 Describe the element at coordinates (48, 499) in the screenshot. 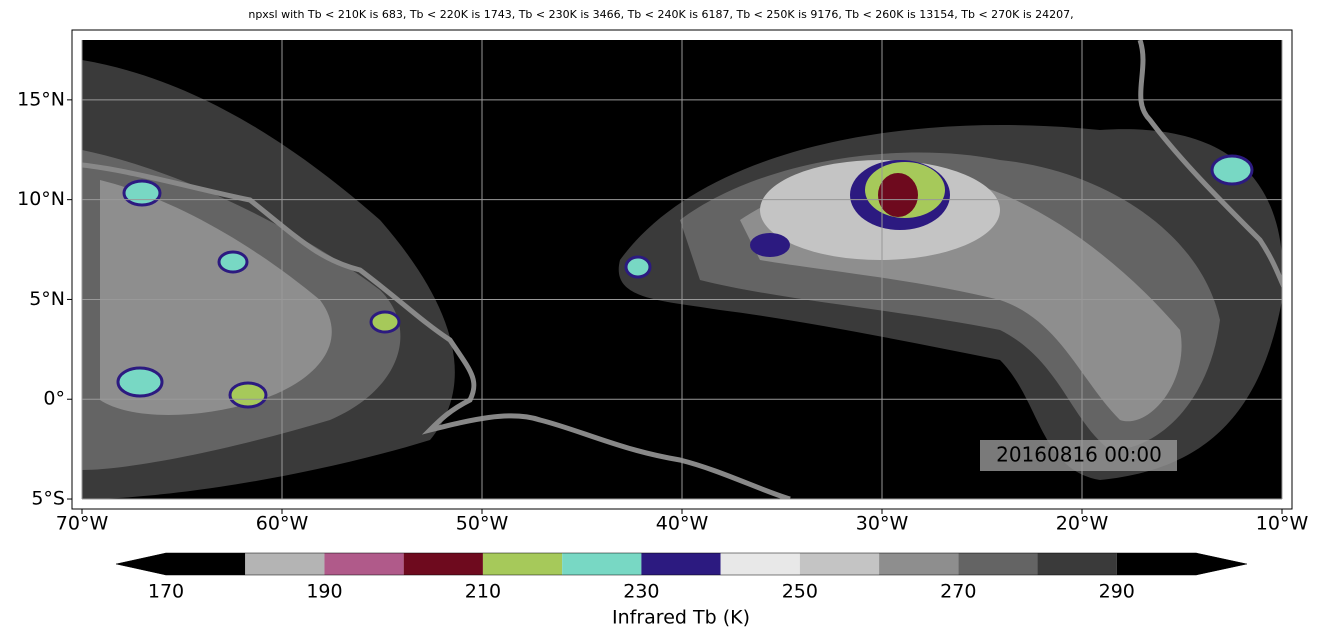

I see `y-tick-label: 5°S` at that location.